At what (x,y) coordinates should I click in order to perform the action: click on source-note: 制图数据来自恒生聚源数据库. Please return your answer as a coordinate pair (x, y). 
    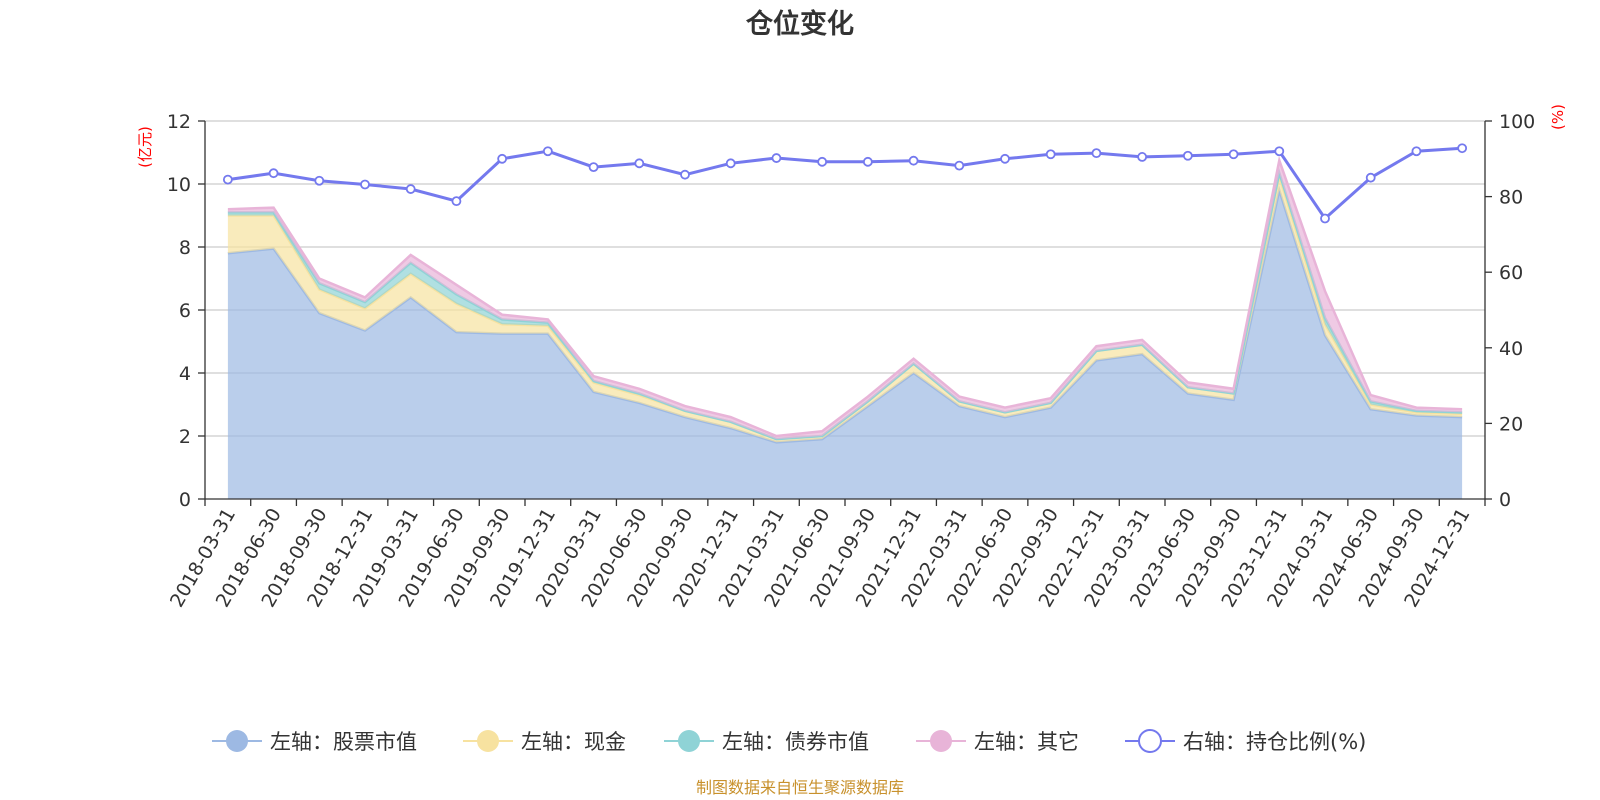
    Looking at the image, I should click on (800, 787).